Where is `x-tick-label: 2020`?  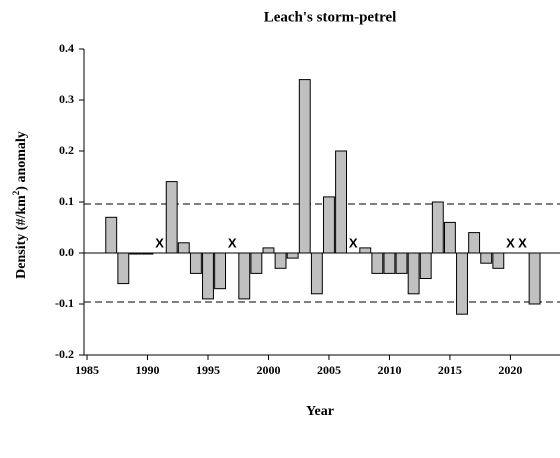 x-tick-label: 2020 is located at coordinates (510, 370).